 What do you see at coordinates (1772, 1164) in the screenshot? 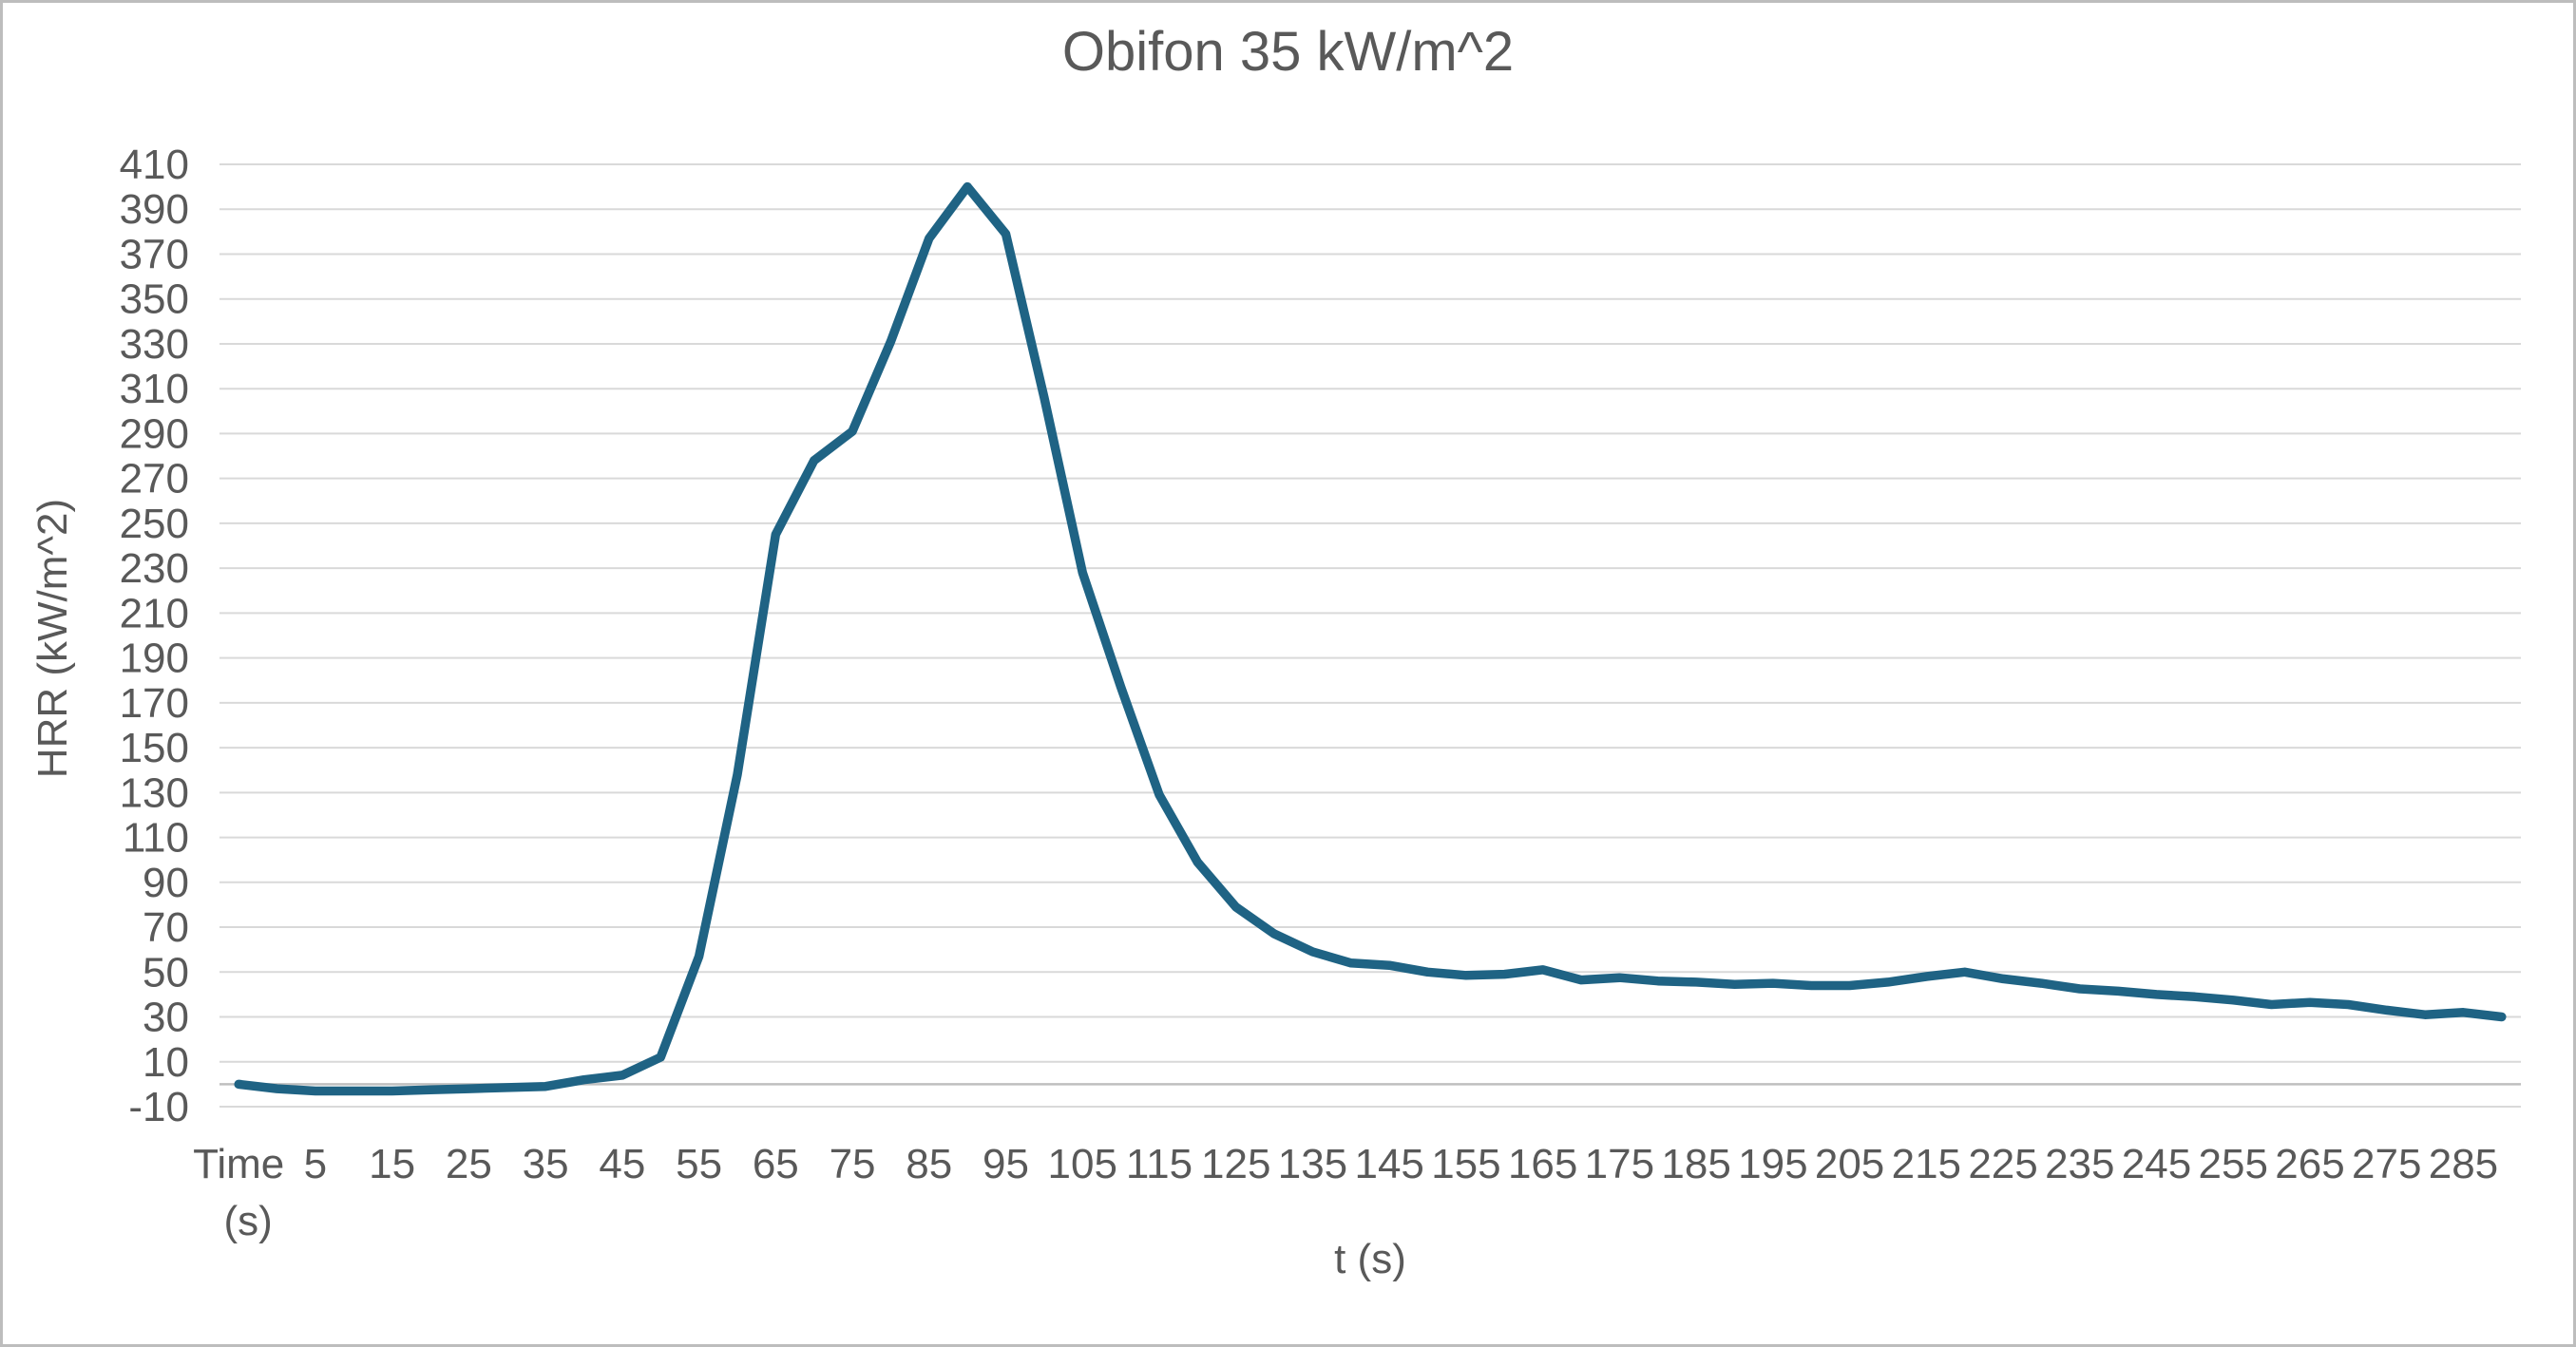
I see `x-tick-label: 195` at bounding box center [1772, 1164].